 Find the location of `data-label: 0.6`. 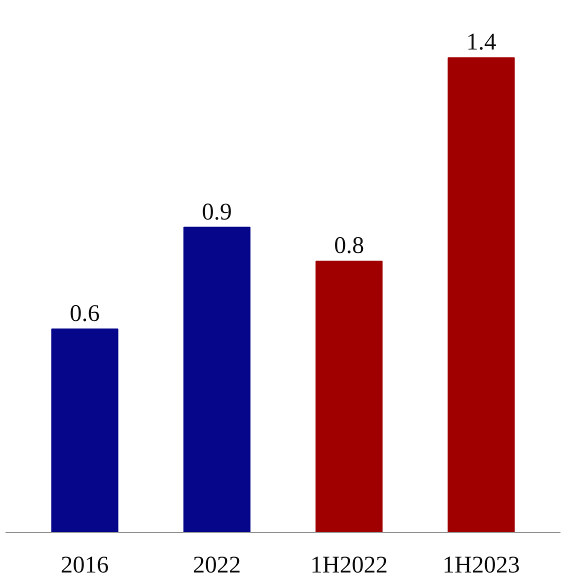

data-label: 0.6 is located at coordinates (85, 314).